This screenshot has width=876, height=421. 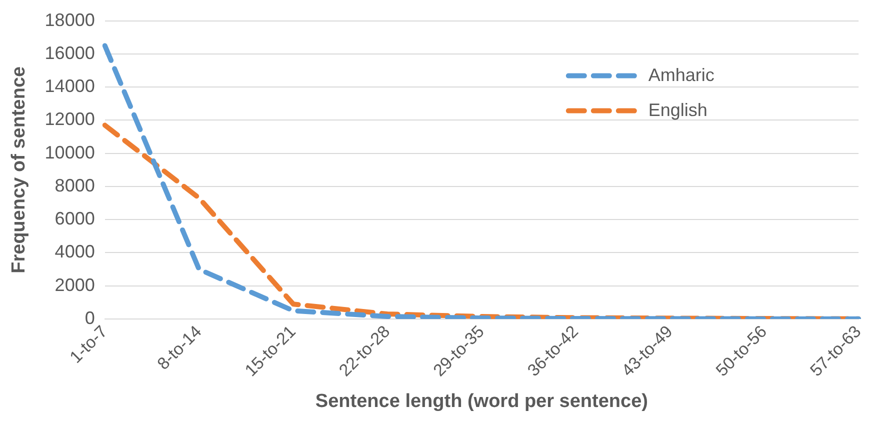 I want to click on y-tick-label: 12000, so click(x=69, y=119).